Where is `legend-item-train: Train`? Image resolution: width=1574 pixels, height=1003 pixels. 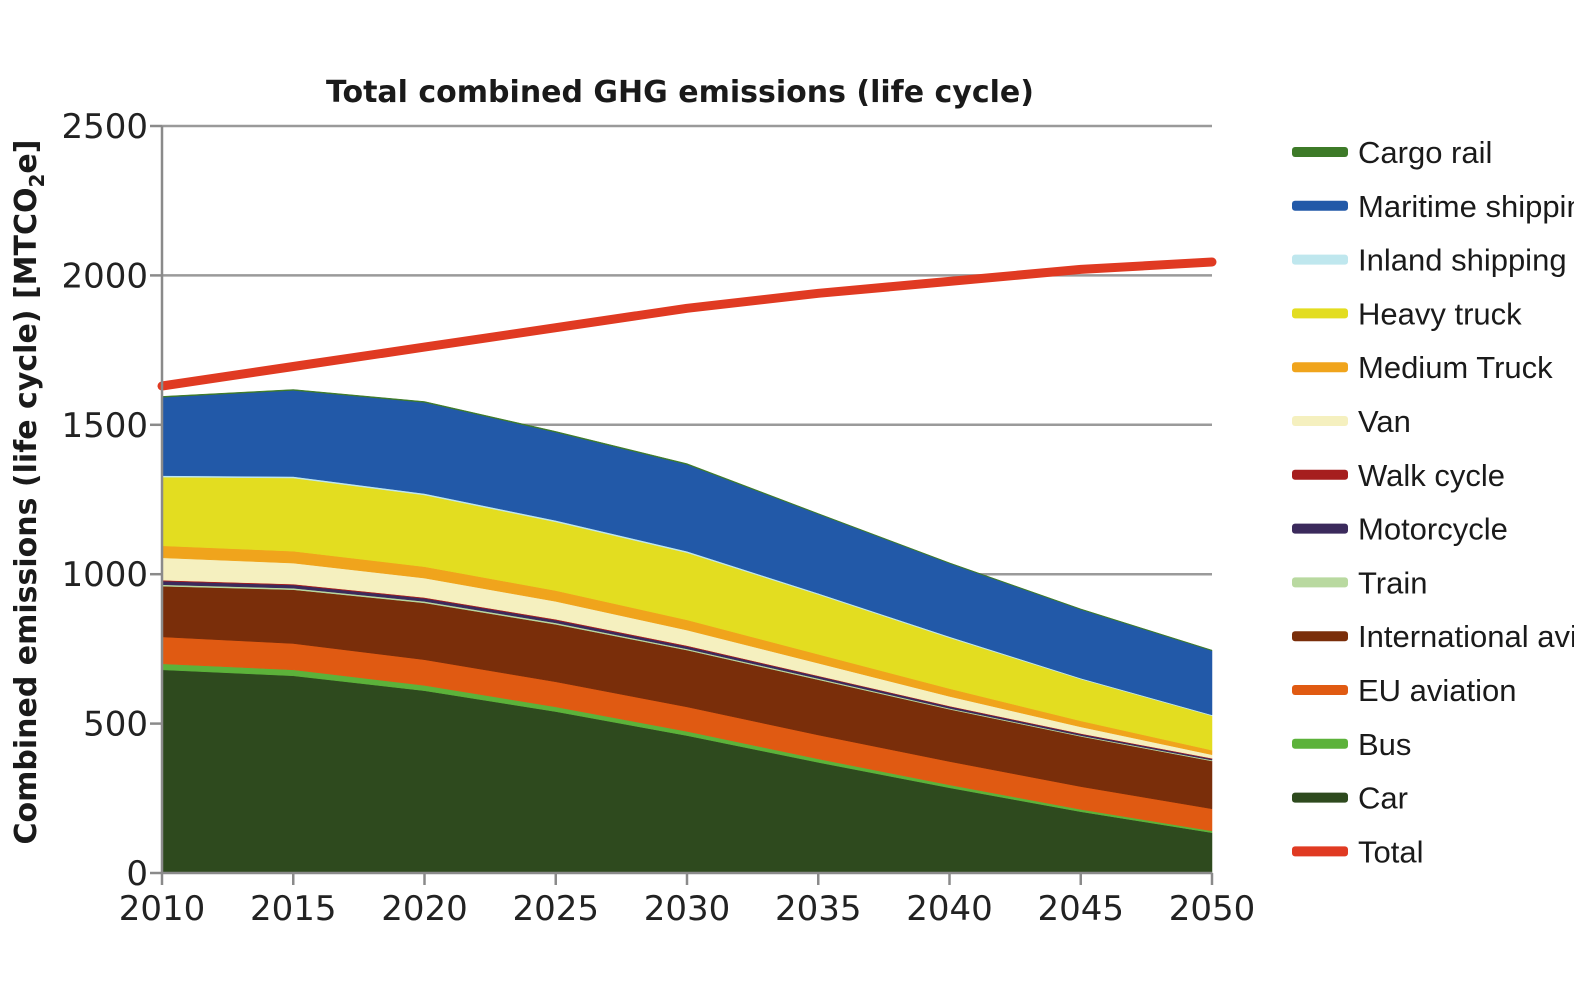 legend-item-train: Train is located at coordinates (1359, 582).